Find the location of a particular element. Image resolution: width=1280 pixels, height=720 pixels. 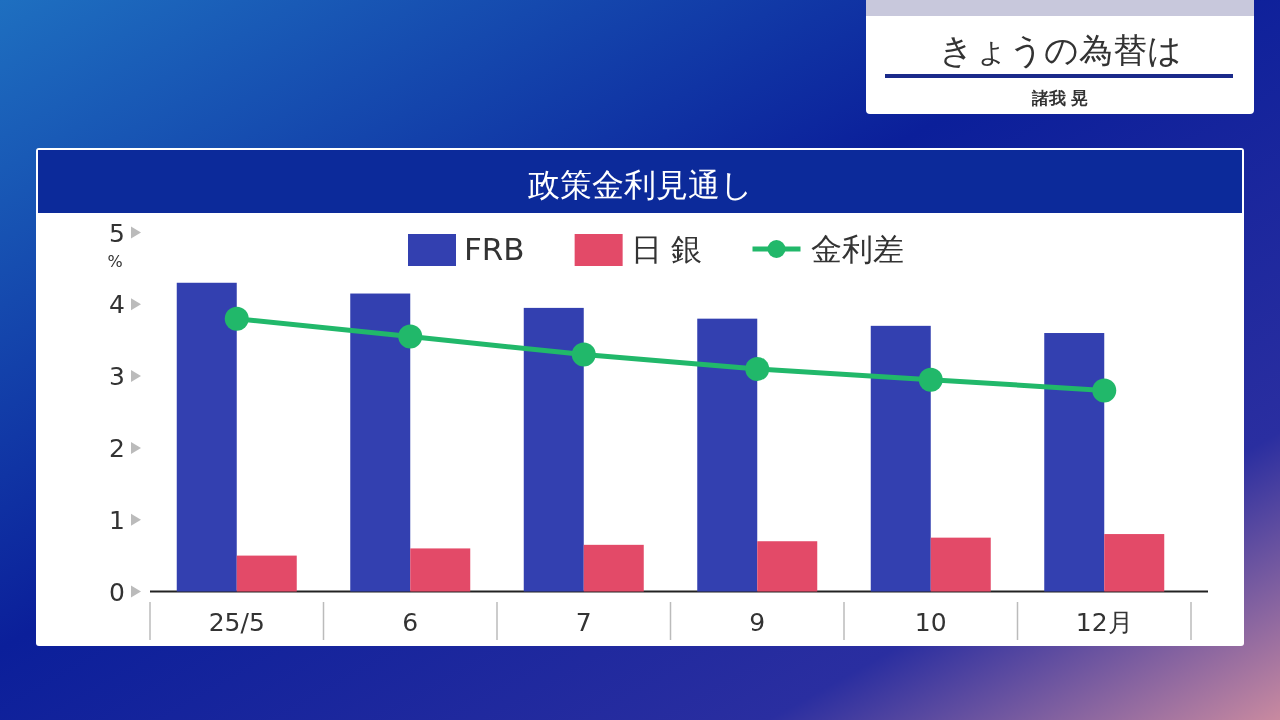

x-tick-label: 12月 is located at coordinates (1104, 622).